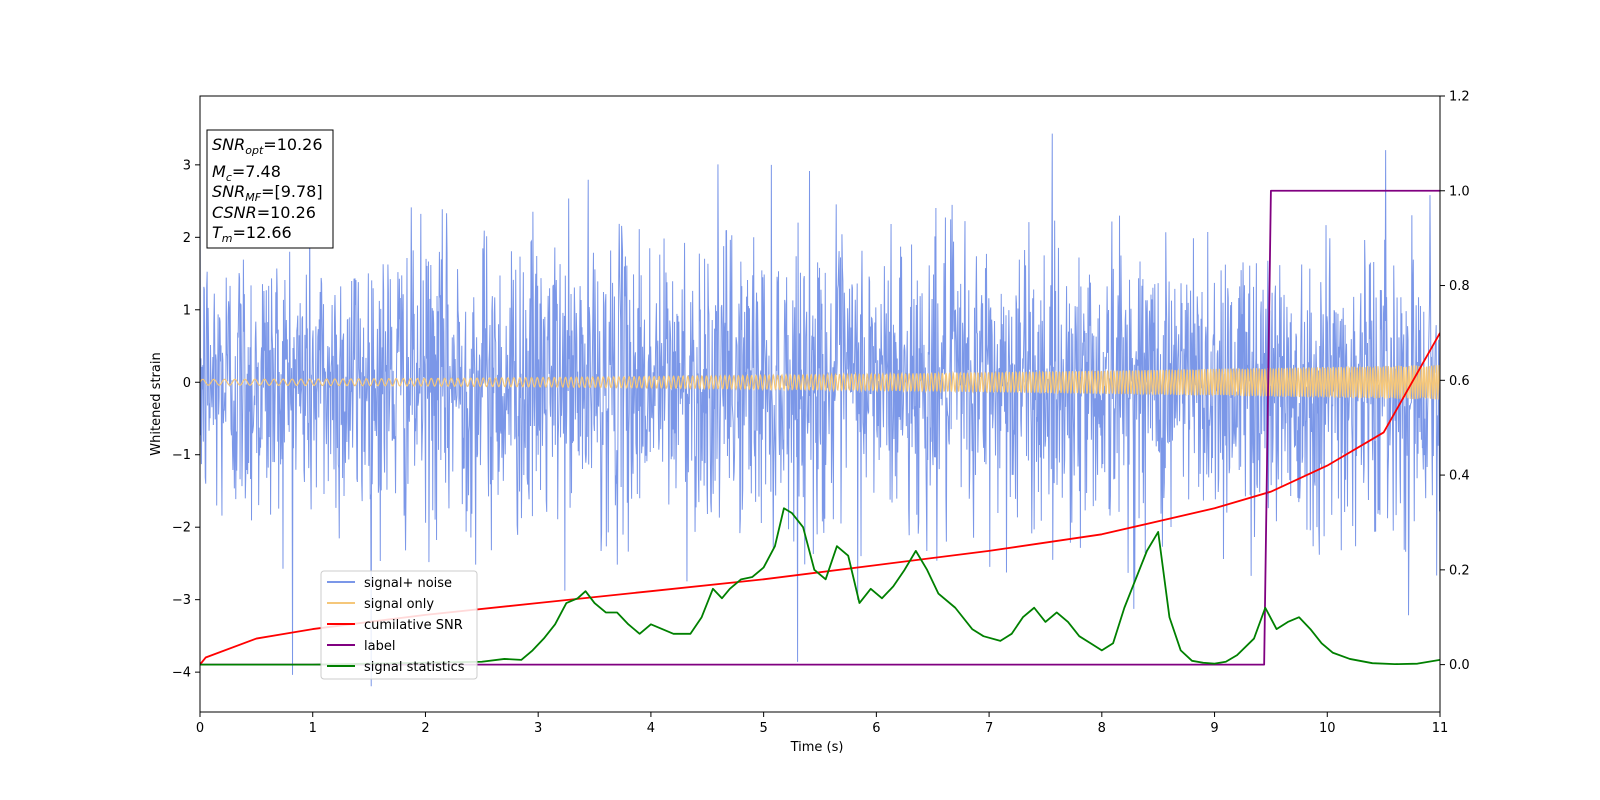 This screenshot has width=1600, height=800. I want to click on x-tick-label: 1, so click(313, 728).